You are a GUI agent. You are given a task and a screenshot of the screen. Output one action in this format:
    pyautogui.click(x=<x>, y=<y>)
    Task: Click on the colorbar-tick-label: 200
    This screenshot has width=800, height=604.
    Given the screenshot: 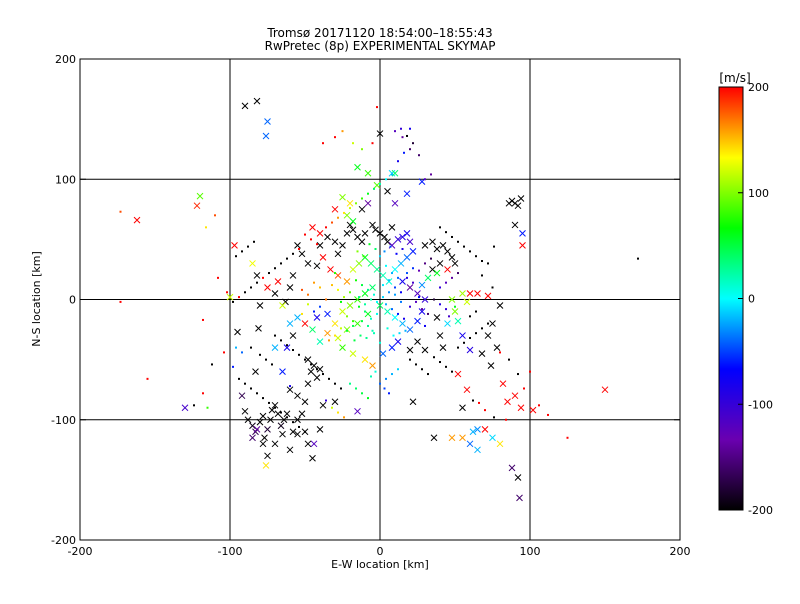 What is the action you would take?
    pyautogui.click(x=758, y=87)
    